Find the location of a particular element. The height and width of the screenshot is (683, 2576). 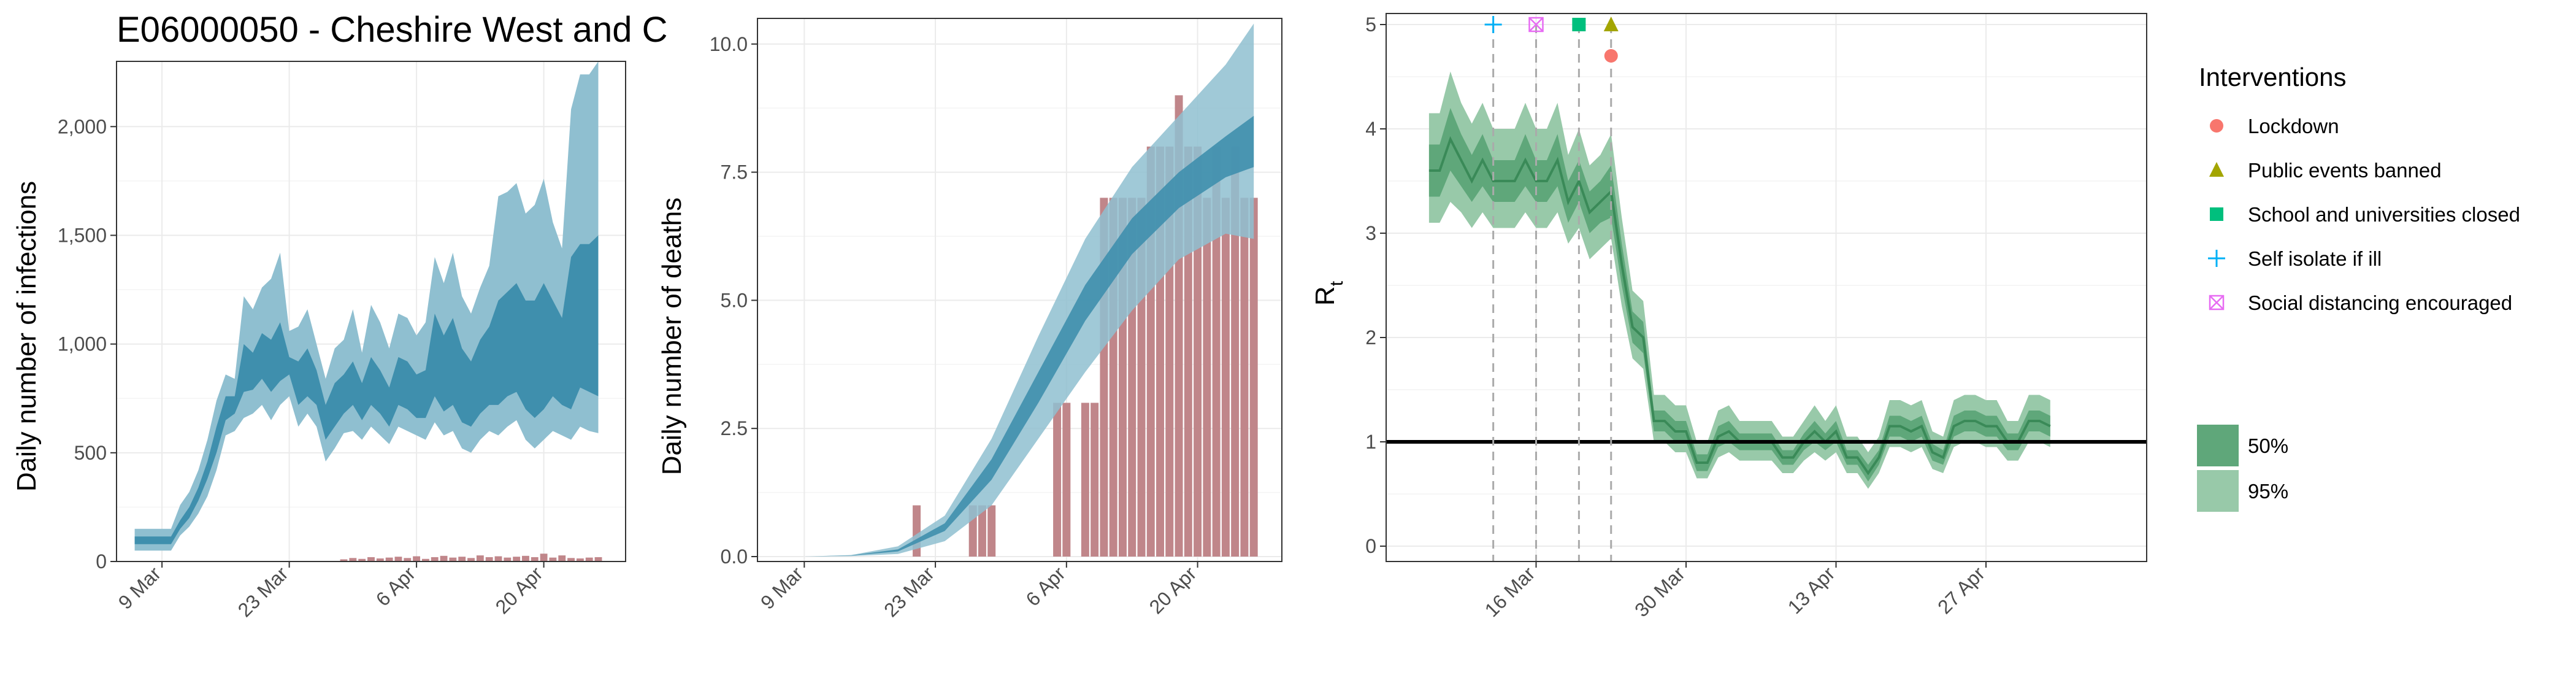

rt-y-axis-title-main: R is located at coordinates (1325, 296).